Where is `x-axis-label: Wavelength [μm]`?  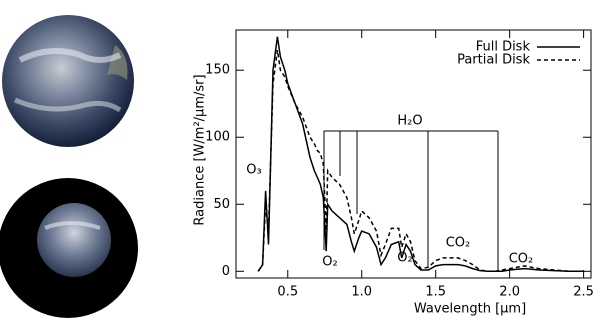
x-axis-label: Wavelength [μm] is located at coordinates (470, 309).